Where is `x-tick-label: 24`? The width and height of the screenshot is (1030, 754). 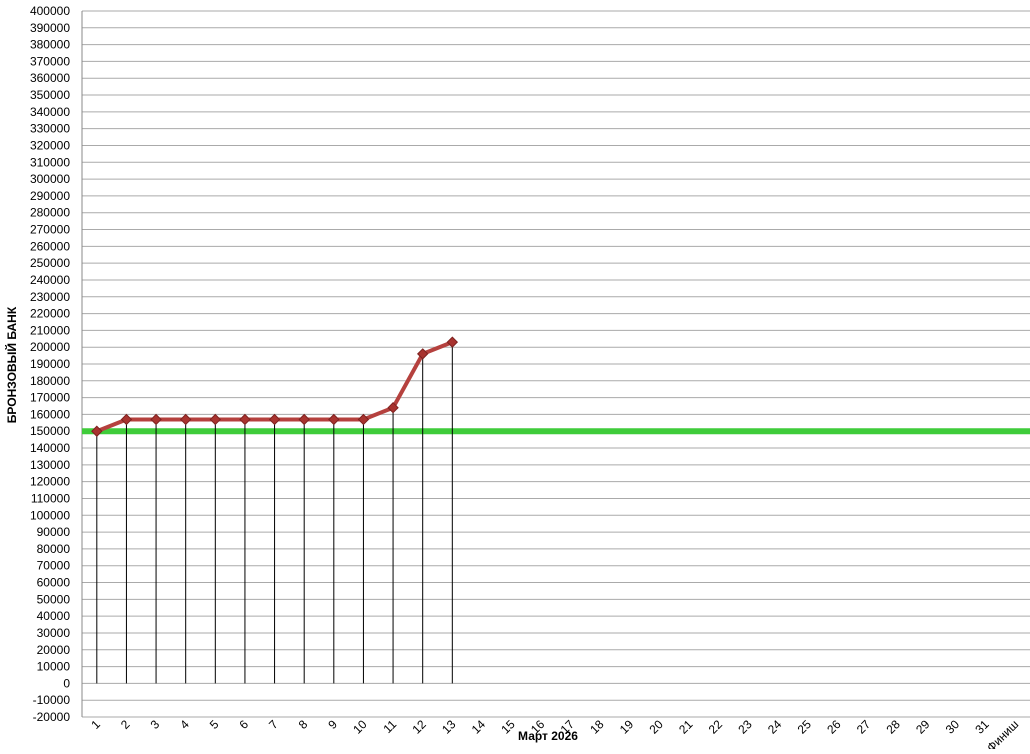
x-tick-label: 24 is located at coordinates (775, 727).